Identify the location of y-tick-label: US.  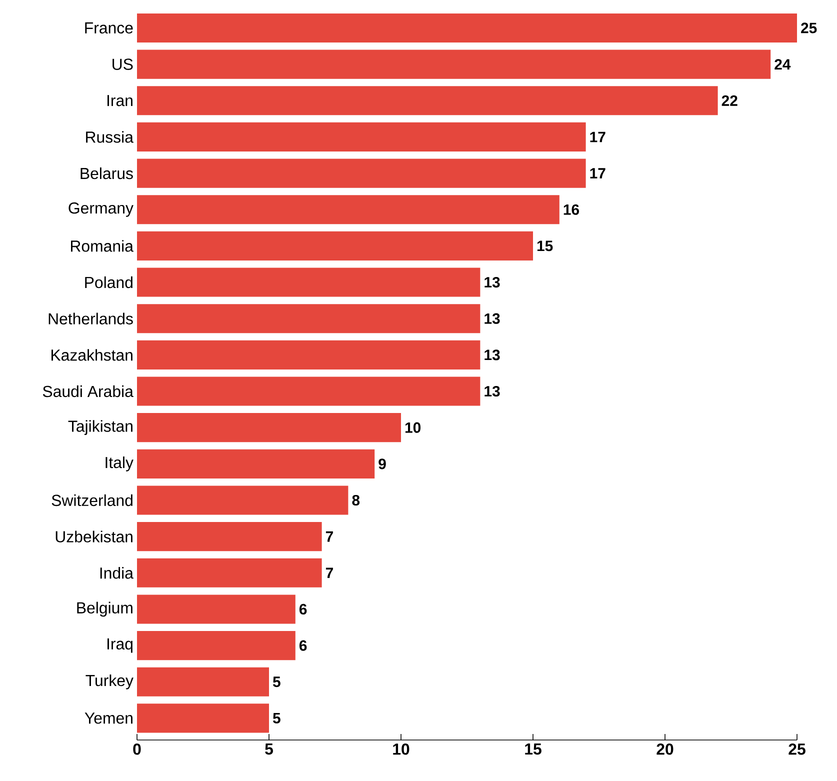
(122, 64).